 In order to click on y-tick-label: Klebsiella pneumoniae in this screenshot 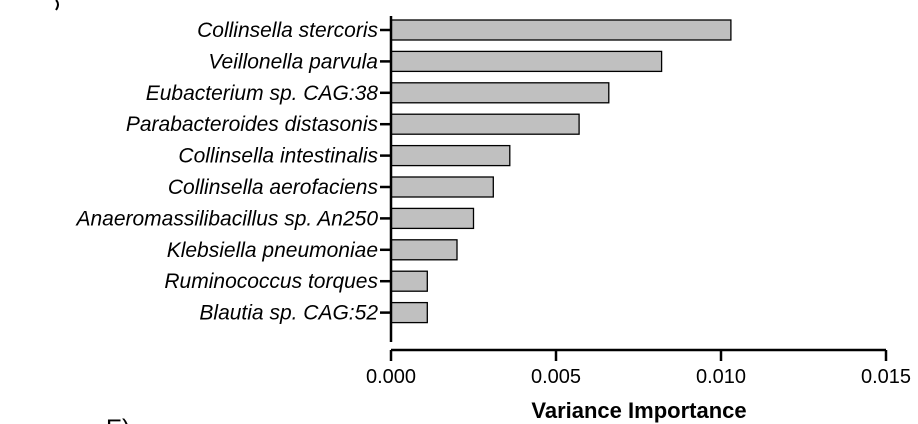, I will do `click(272, 250)`.